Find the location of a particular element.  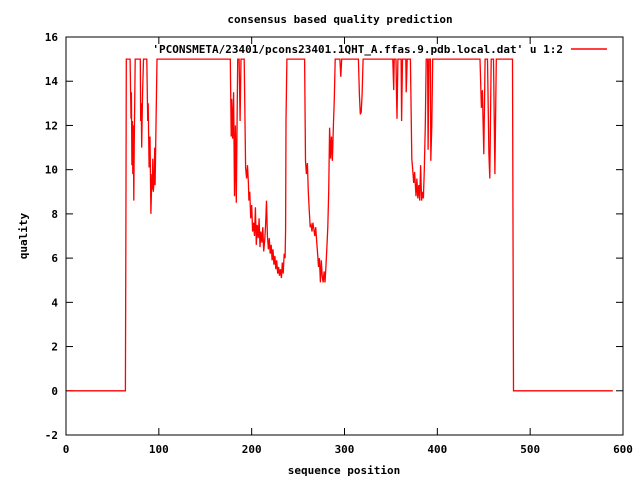

y-tick-label: 2 is located at coordinates (54, 347).